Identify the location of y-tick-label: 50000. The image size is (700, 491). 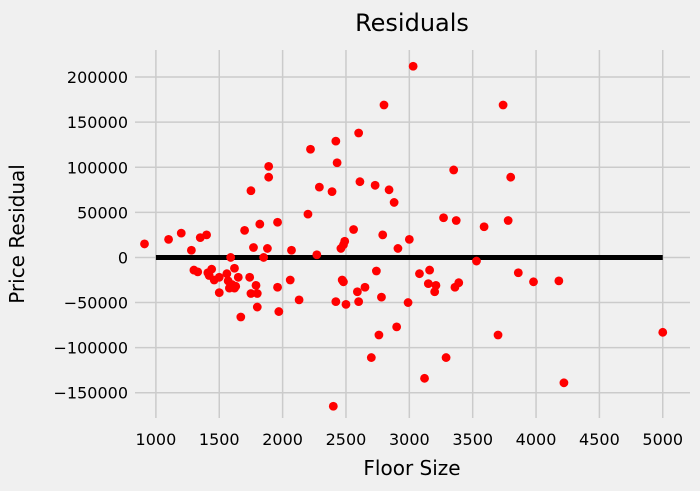
(102, 212).